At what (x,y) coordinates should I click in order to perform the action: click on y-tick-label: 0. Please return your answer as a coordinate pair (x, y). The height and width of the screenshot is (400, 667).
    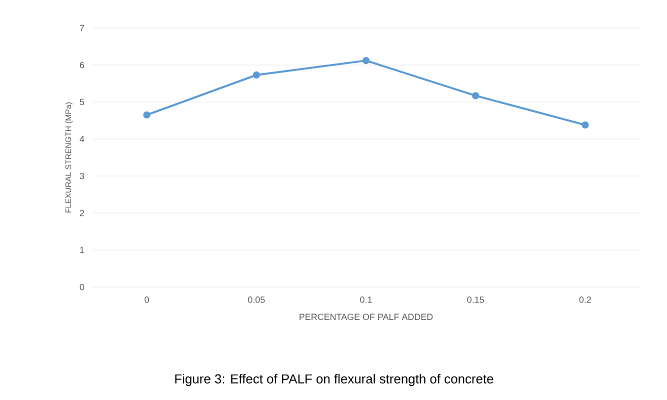
    Looking at the image, I should click on (82, 287).